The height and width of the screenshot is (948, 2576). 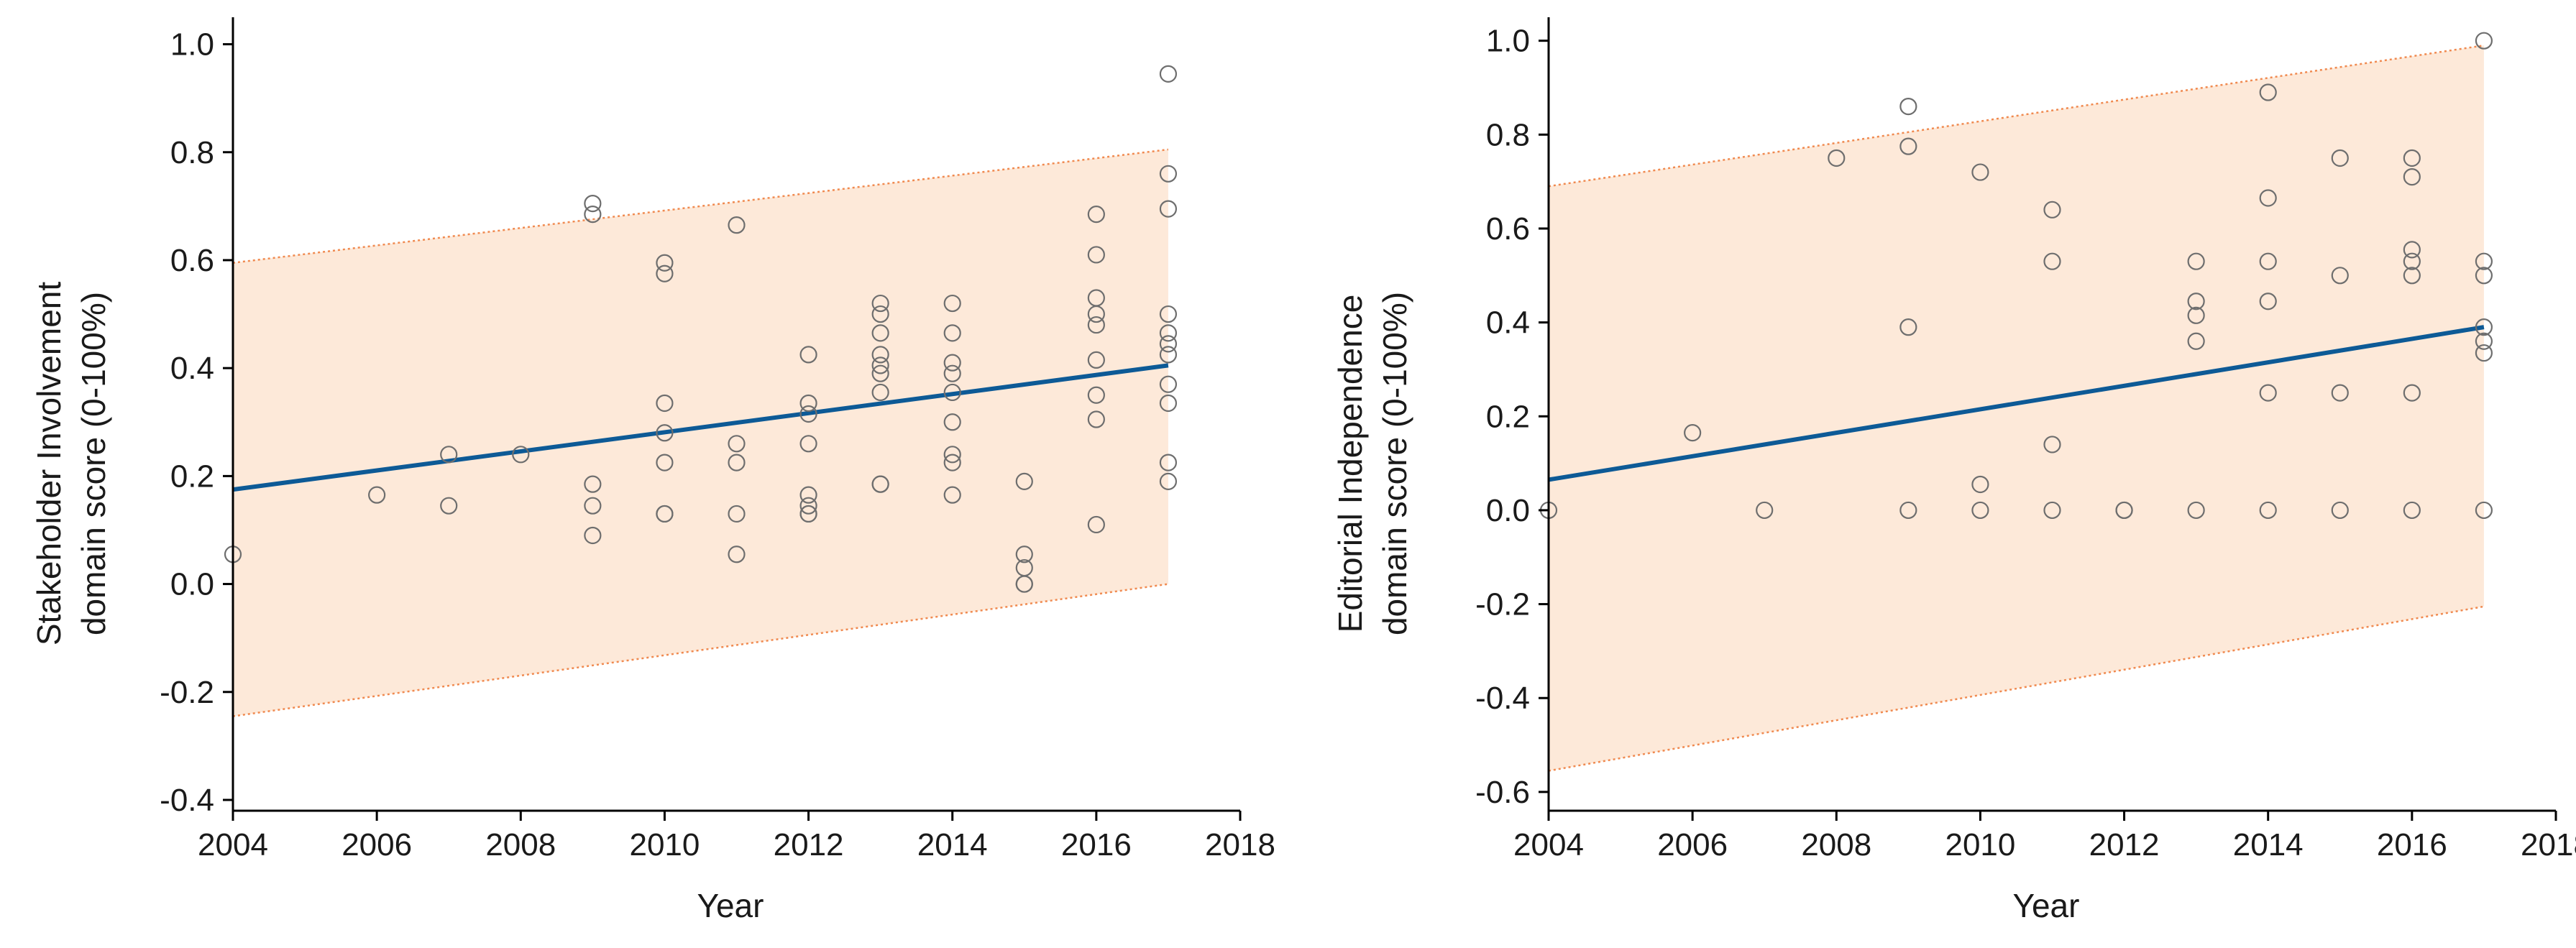 What do you see at coordinates (730, 905) in the screenshot?
I see `x-axis-label: Year` at bounding box center [730, 905].